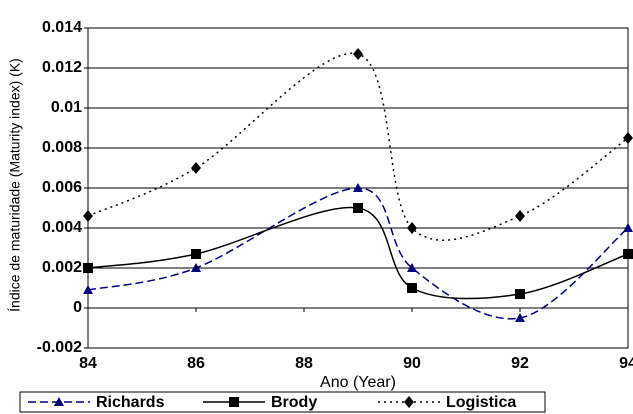 This screenshot has width=633, height=414. What do you see at coordinates (294, 402) in the screenshot?
I see `legend-label: Brody` at bounding box center [294, 402].